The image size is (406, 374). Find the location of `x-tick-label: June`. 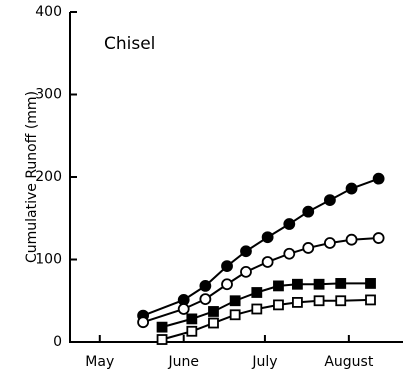

x-tick-label: June is located at coordinates (183, 362).